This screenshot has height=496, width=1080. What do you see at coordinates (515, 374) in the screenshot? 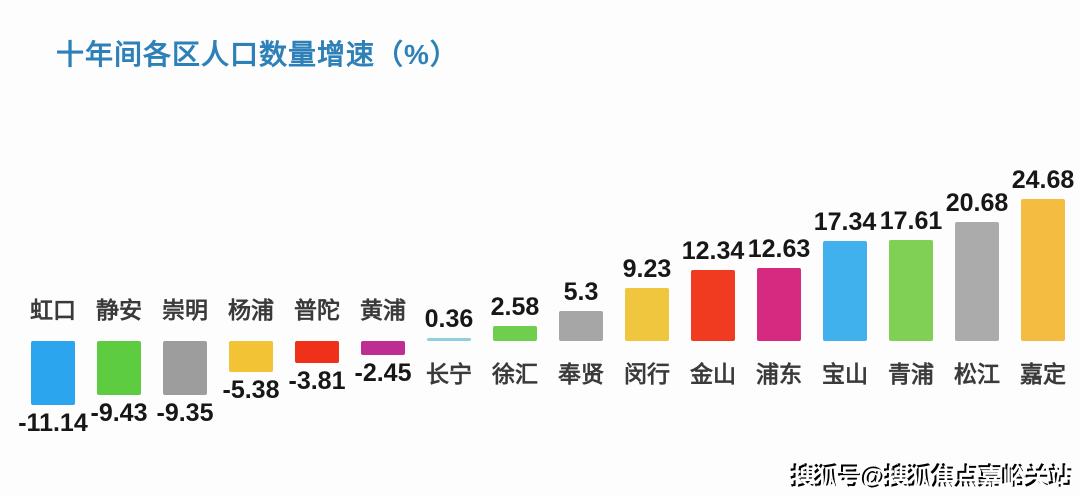
I see `category-label-徐汇: 徐汇` at bounding box center [515, 374].